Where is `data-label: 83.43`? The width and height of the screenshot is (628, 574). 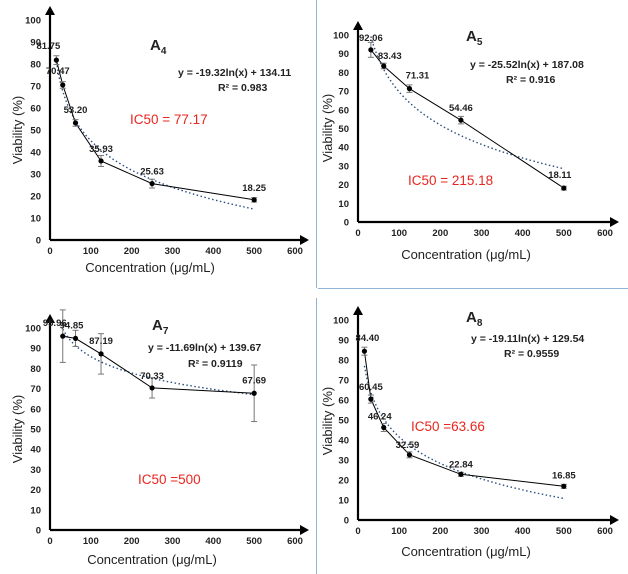 data-label: 83.43 is located at coordinates (390, 56).